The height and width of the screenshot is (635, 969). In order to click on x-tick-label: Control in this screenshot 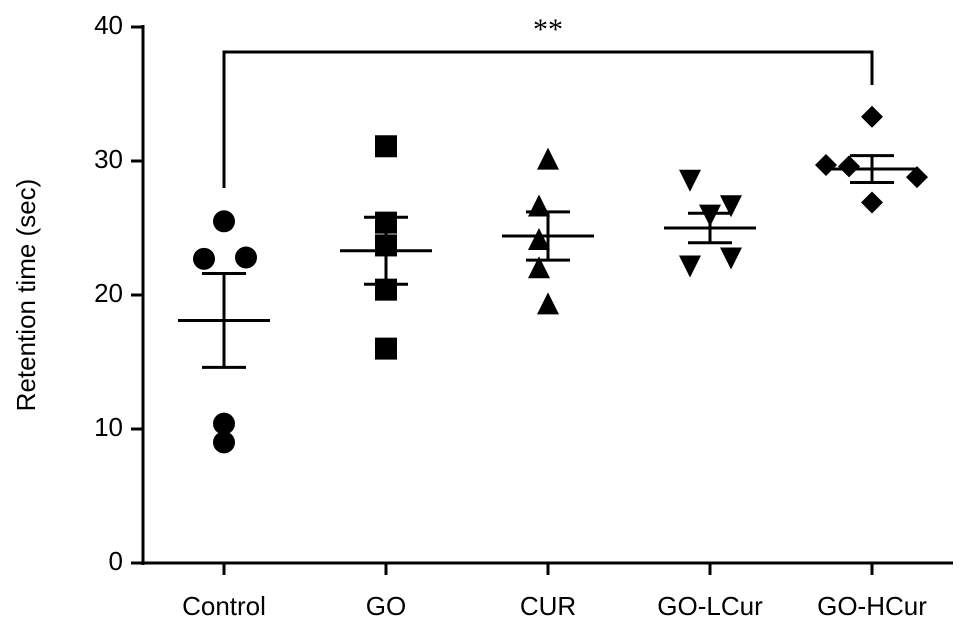, I will do `click(224, 606)`.